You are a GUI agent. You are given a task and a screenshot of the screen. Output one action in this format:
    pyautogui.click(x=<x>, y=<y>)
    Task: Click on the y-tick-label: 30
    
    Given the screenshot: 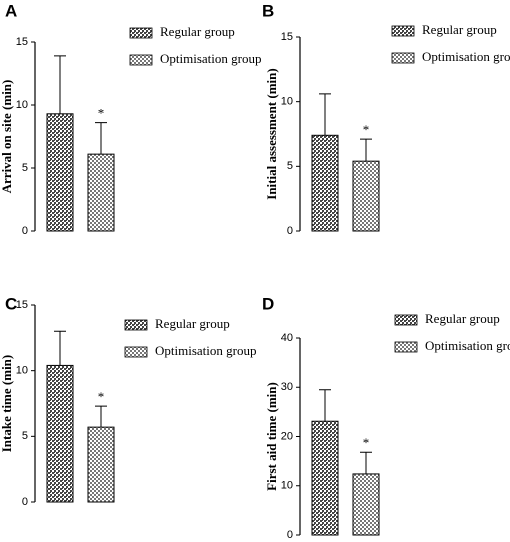 What is the action you would take?
    pyautogui.click(x=287, y=387)
    